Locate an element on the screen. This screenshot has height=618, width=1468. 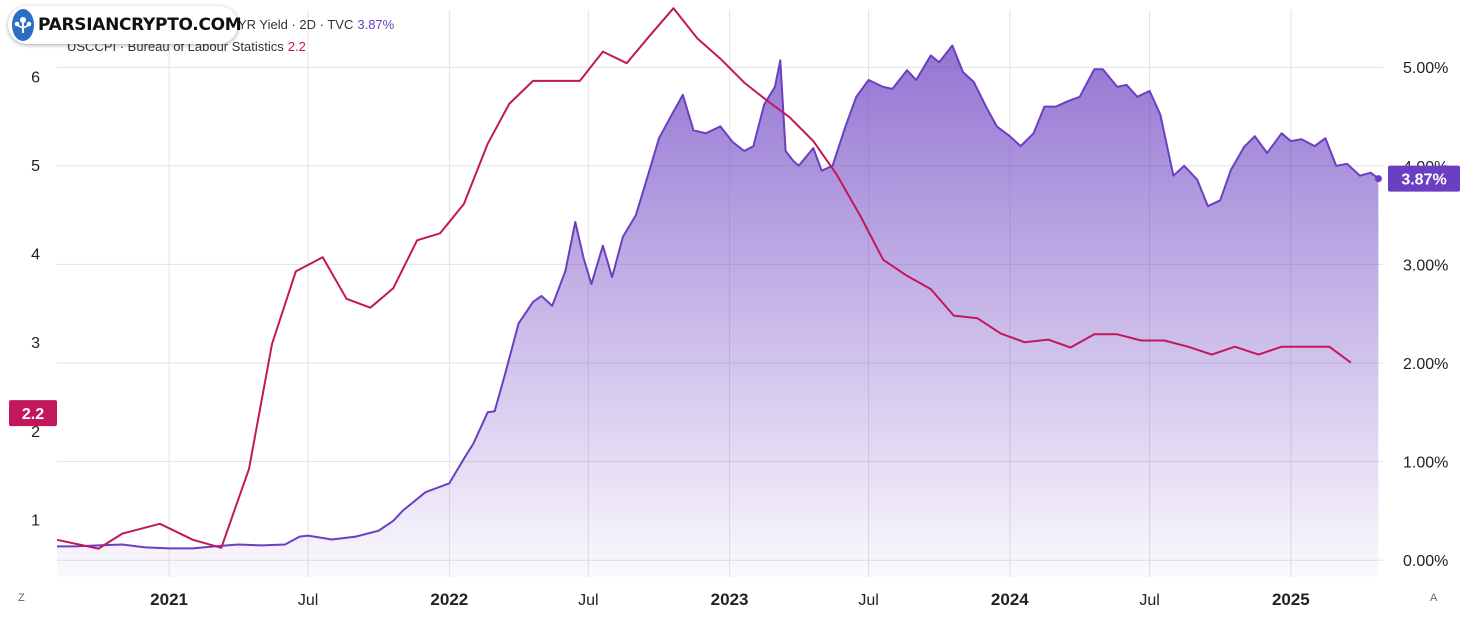
logo-tree-icon is located at coordinates (23, 25).